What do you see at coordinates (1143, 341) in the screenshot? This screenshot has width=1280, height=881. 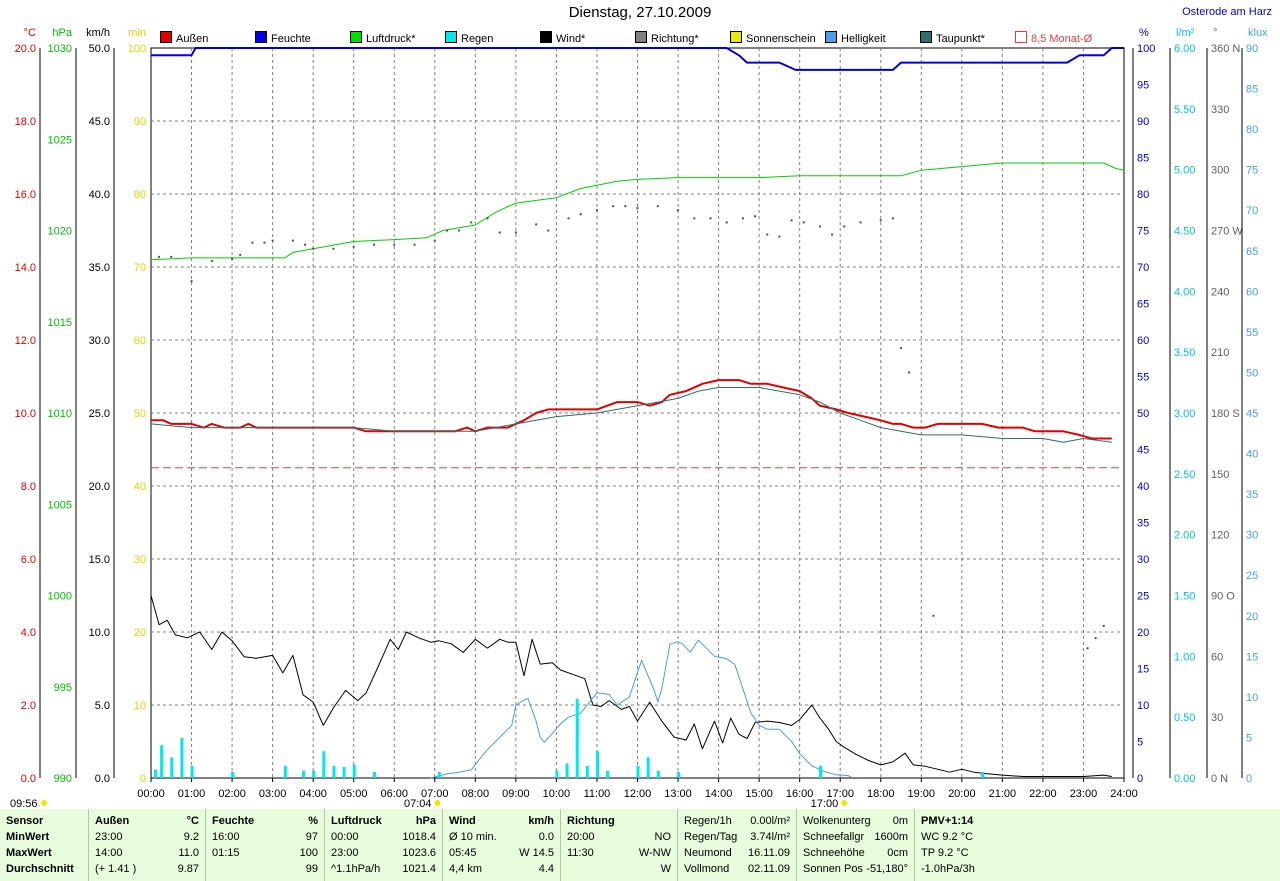 I see `y-tick-humidity: 60` at bounding box center [1143, 341].